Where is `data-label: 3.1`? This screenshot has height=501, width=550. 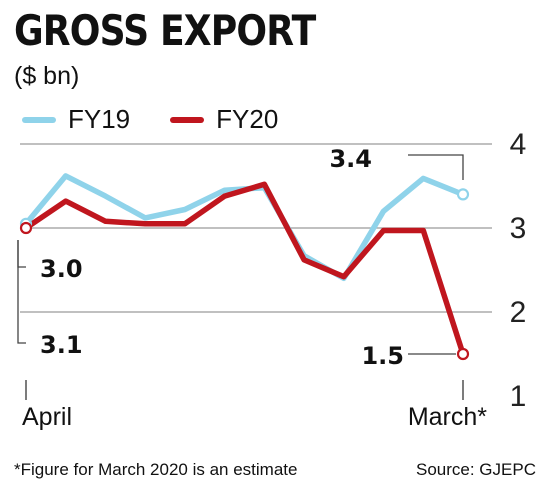 data-label: 3.1 is located at coordinates (61, 345).